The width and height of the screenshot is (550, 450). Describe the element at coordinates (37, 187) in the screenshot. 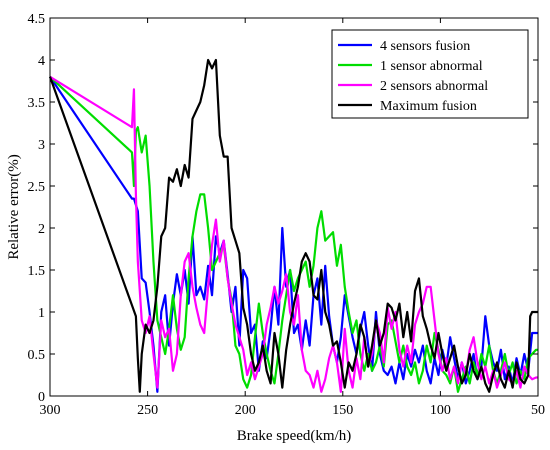

I see `y-tick-label: 2.5` at that location.